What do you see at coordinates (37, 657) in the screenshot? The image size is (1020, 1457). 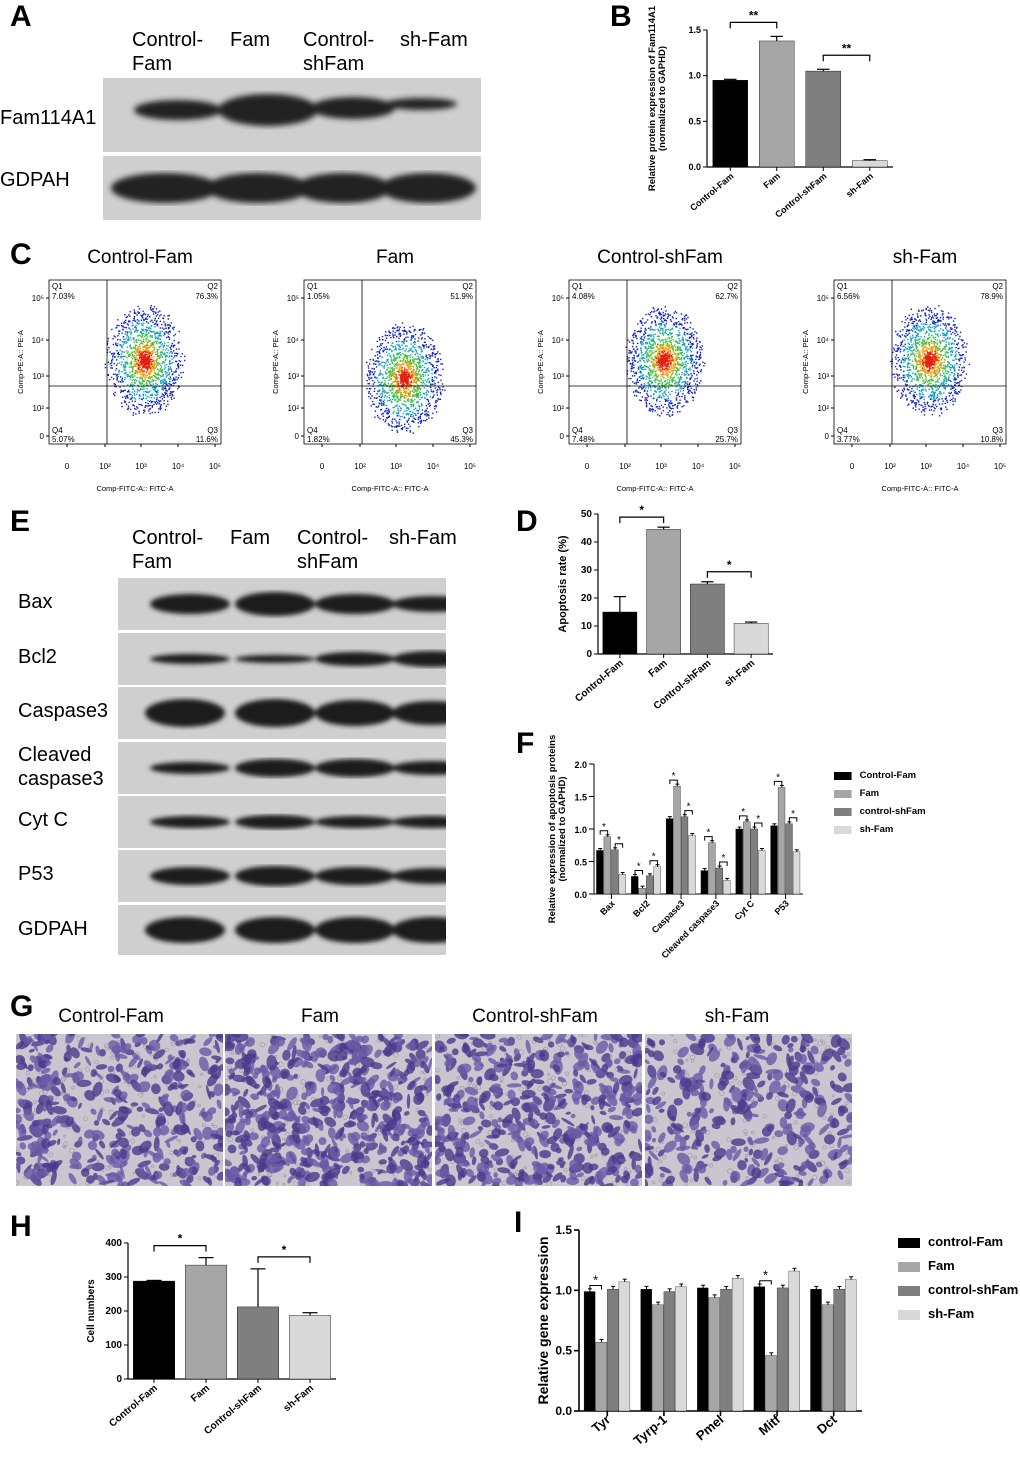 I see `wb-e-row-label-2: Bcl2` at bounding box center [37, 657].